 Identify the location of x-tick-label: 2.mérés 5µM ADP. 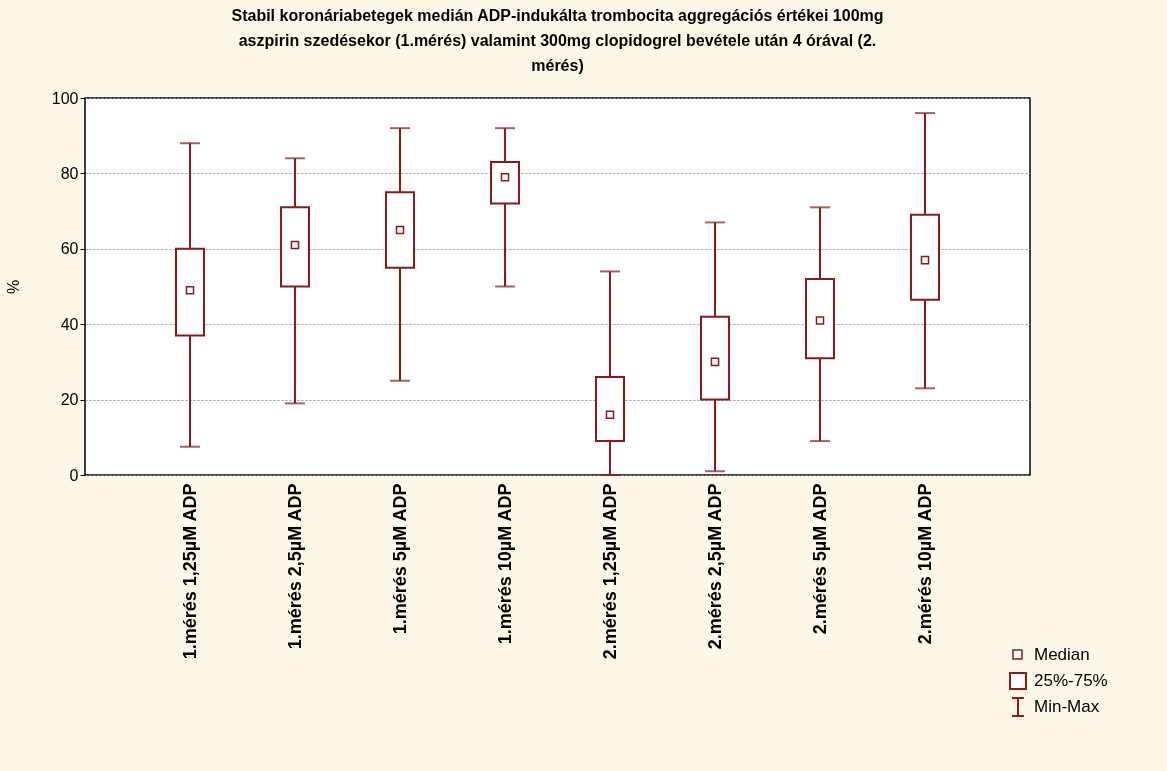
(819, 559).